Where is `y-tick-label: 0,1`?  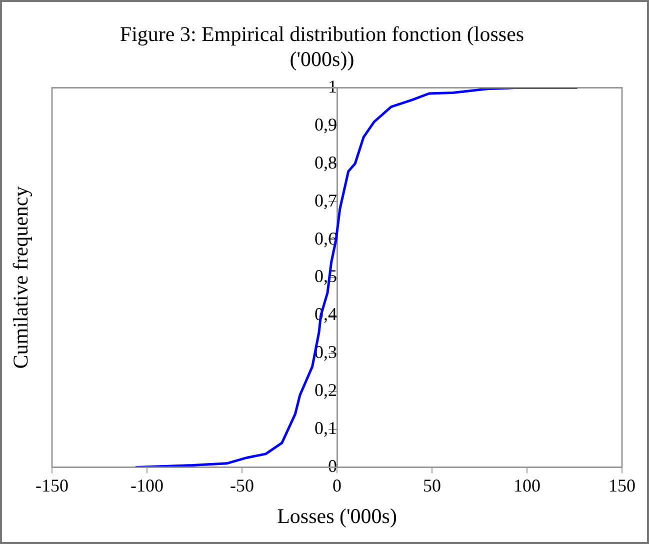 y-tick-label: 0,1 is located at coordinates (325, 428).